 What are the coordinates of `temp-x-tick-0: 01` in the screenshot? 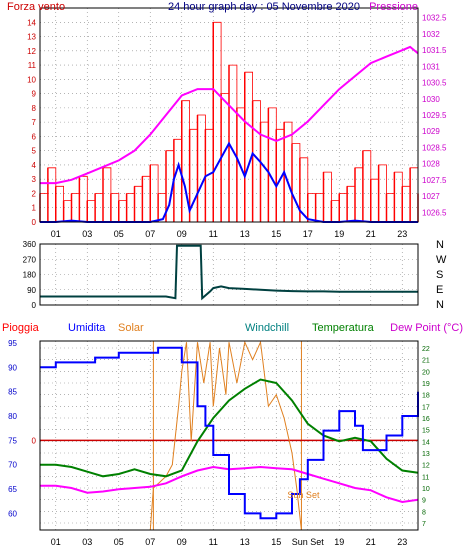 It's located at (56, 542).